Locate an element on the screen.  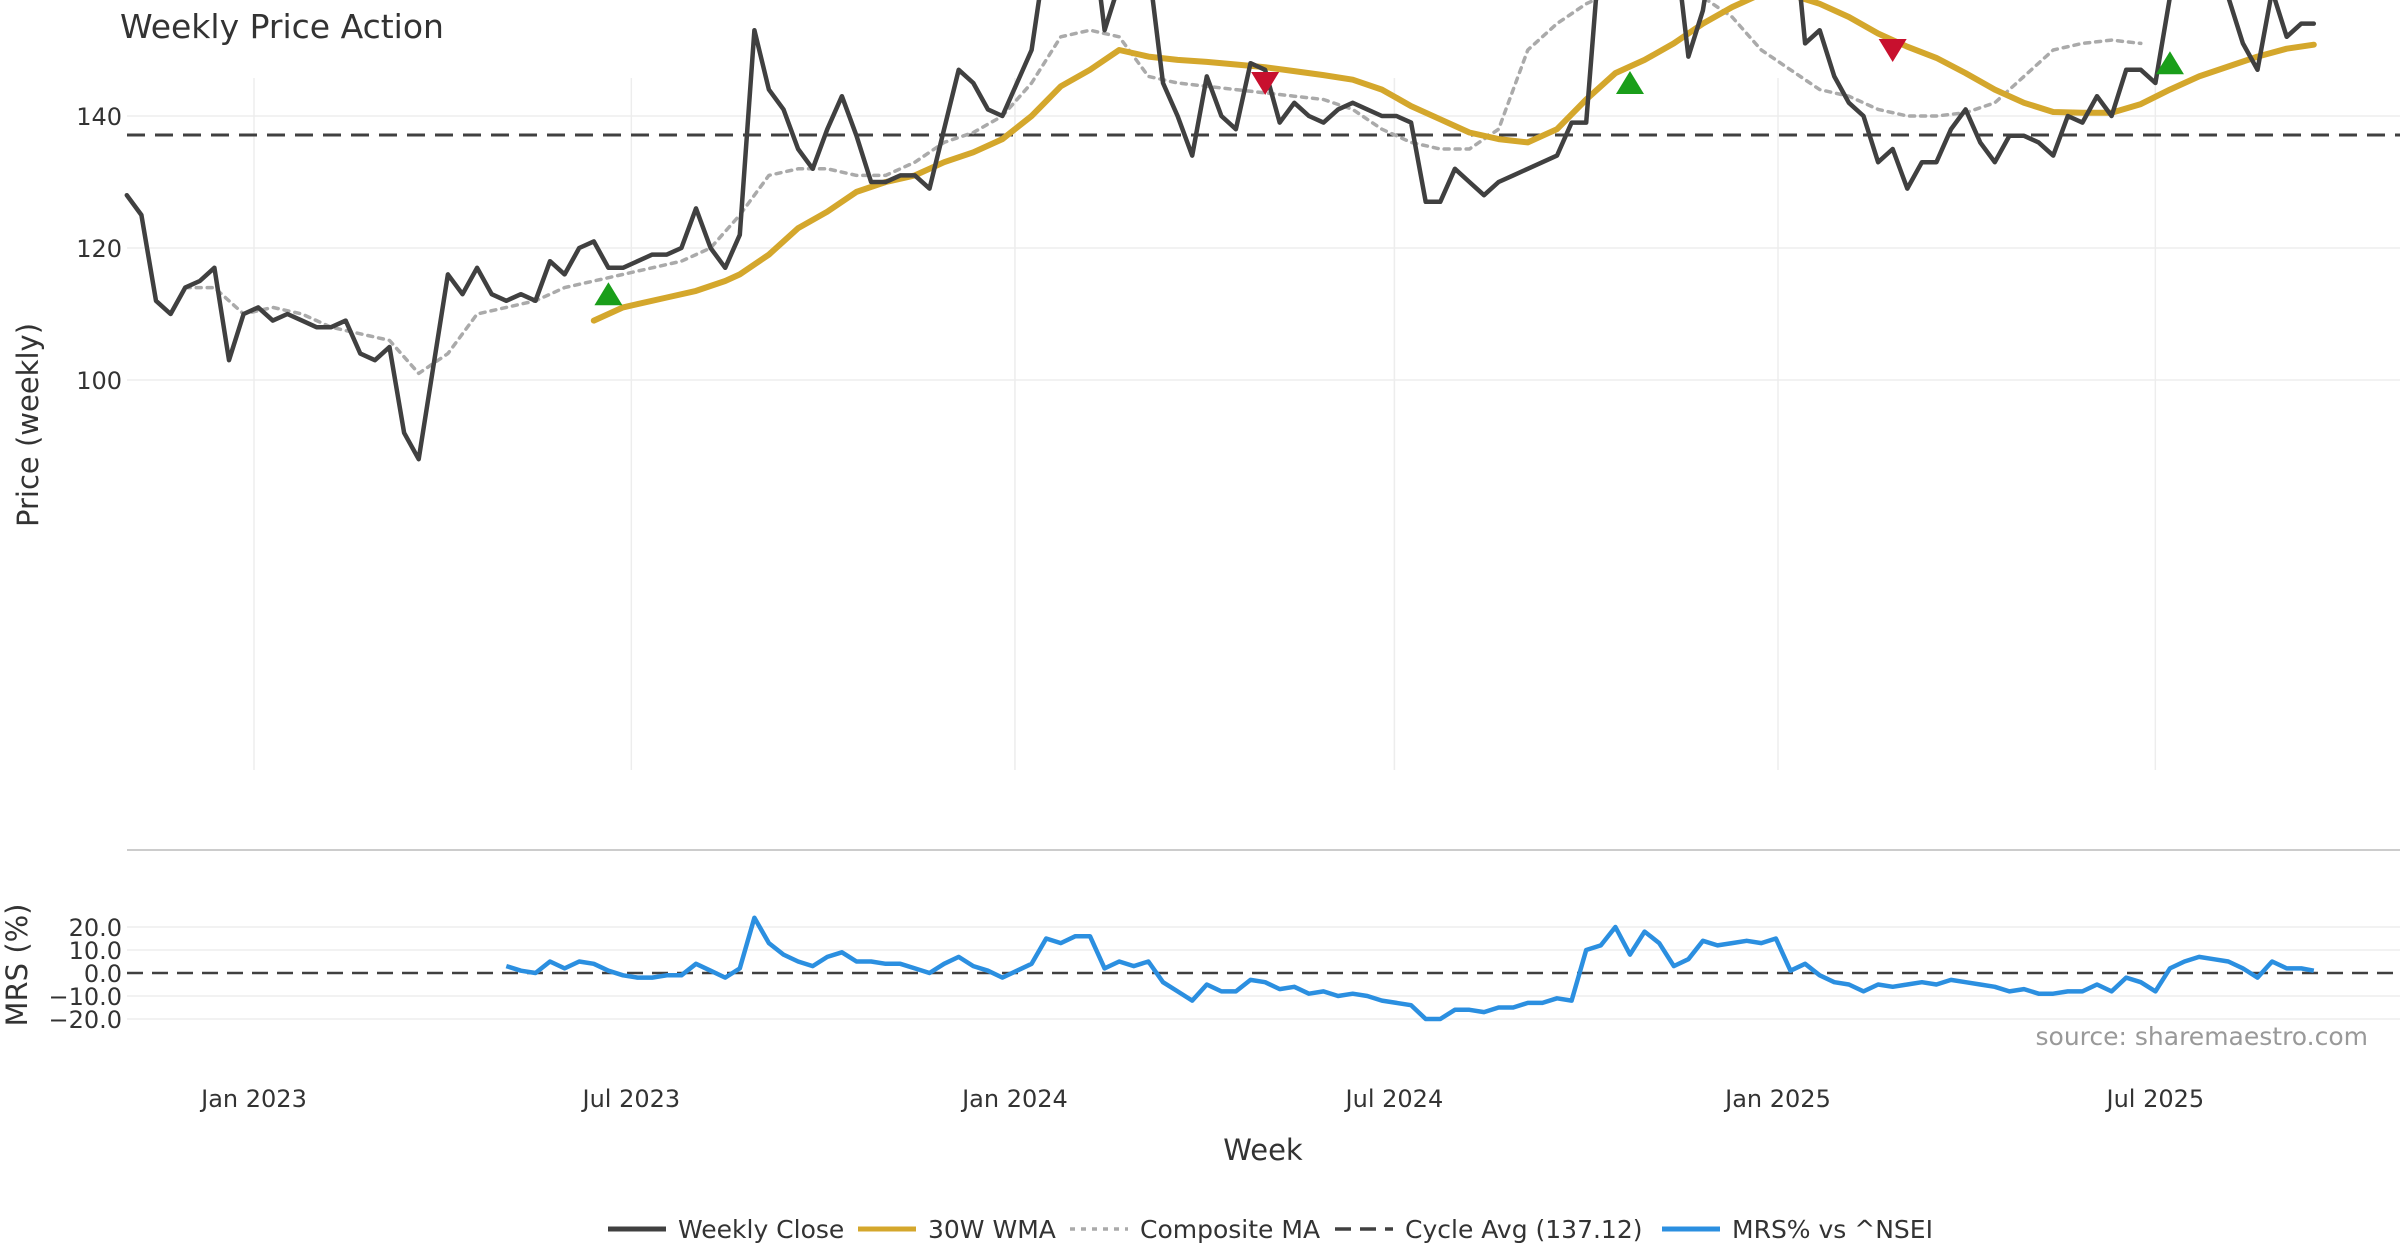
legend-label: MRS% vs ^NSEI is located at coordinates (1832, 1229).